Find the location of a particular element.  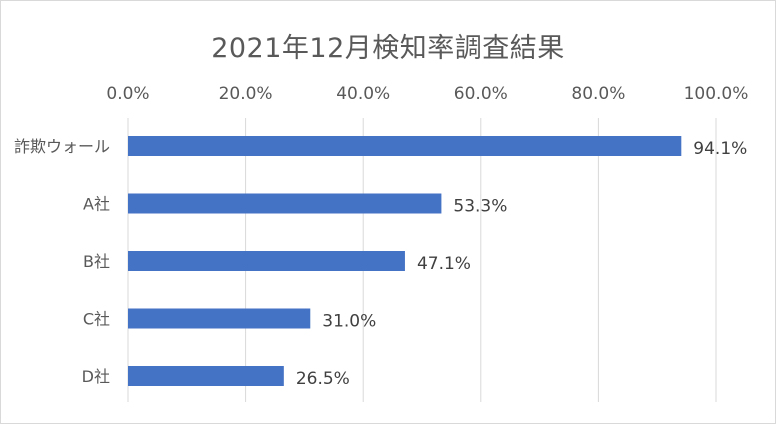

chart-title: 2021年12月検知率調査結果 is located at coordinates (388, 48).